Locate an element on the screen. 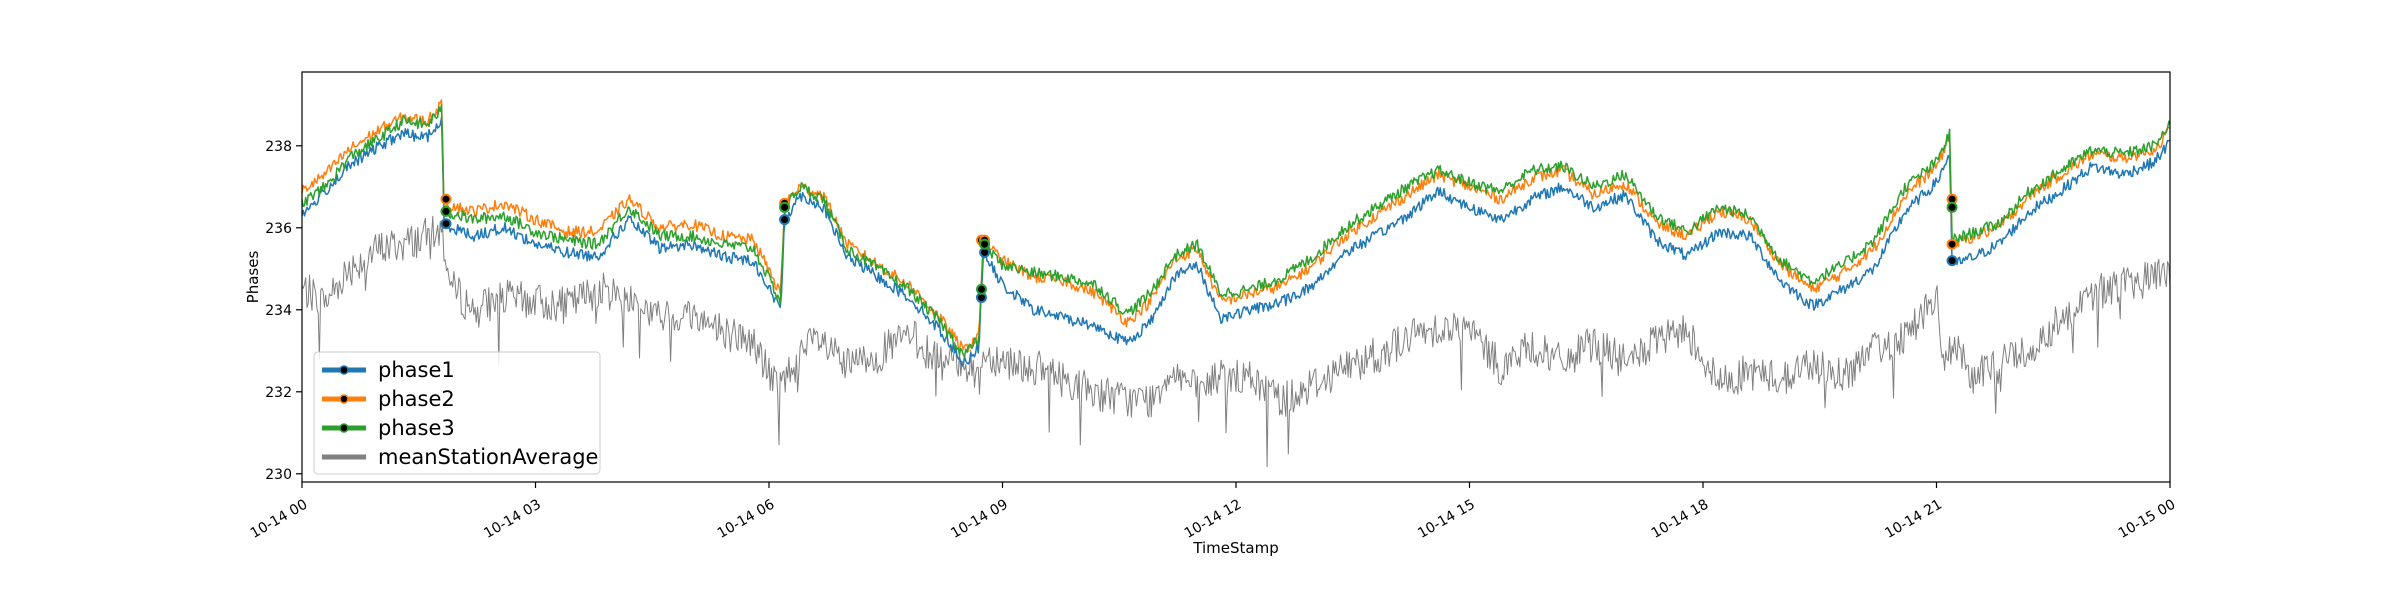 This screenshot has width=2400, height=600. legend-item-meanStationAverage: meanStationAverage is located at coordinates (460, 457).